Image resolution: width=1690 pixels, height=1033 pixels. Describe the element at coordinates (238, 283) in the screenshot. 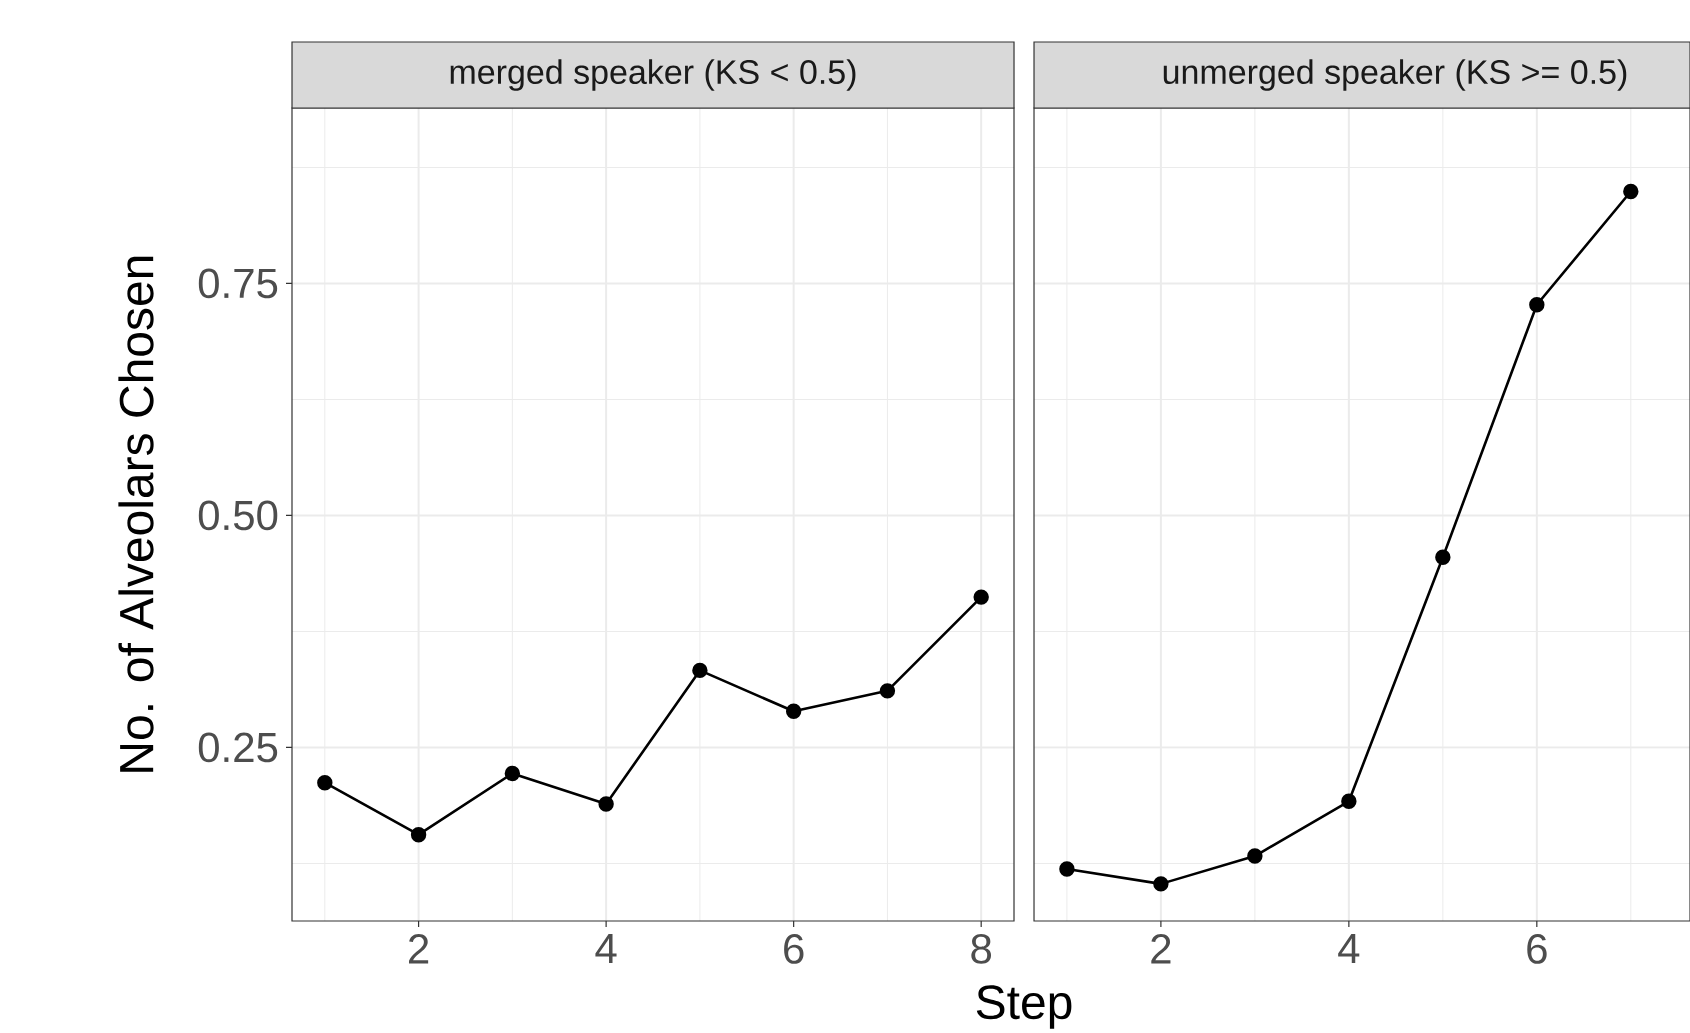

I see `y-tick-label: 0.75` at that location.